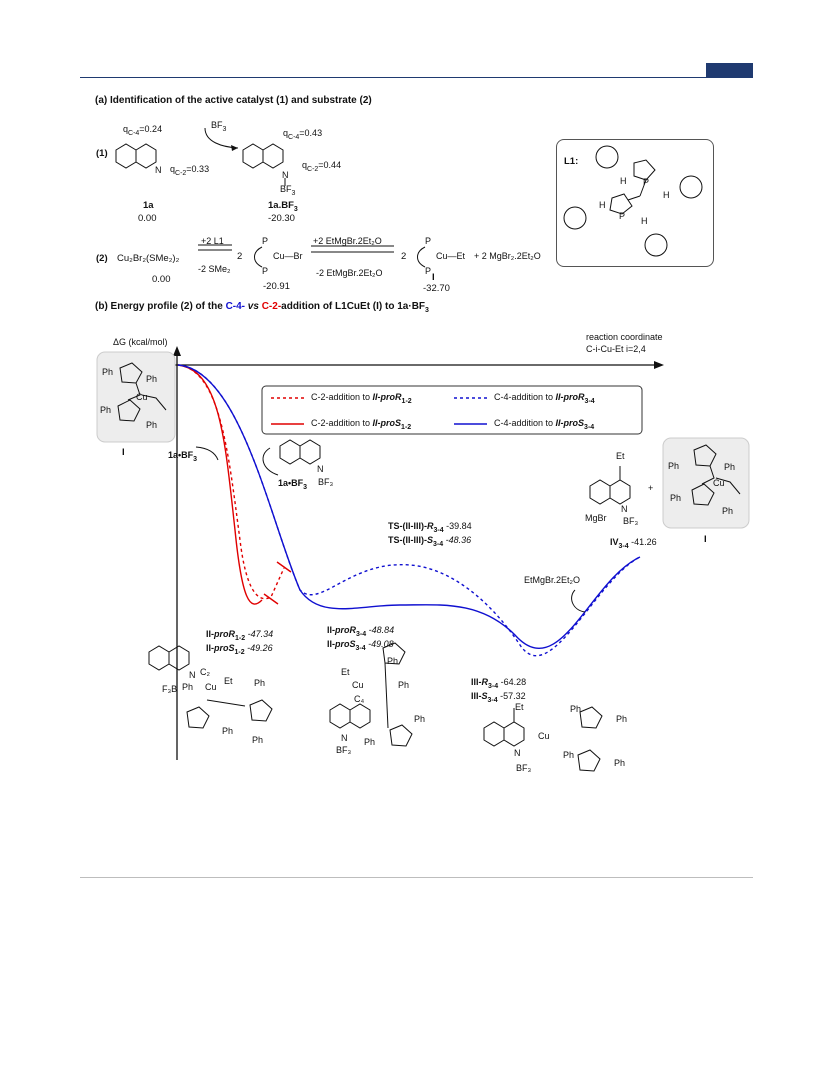 This screenshot has height=1091, width=833. What do you see at coordinates (499, 683) in the screenshot?
I see `iii-r-label: III-R3-4 -64.28` at bounding box center [499, 683].